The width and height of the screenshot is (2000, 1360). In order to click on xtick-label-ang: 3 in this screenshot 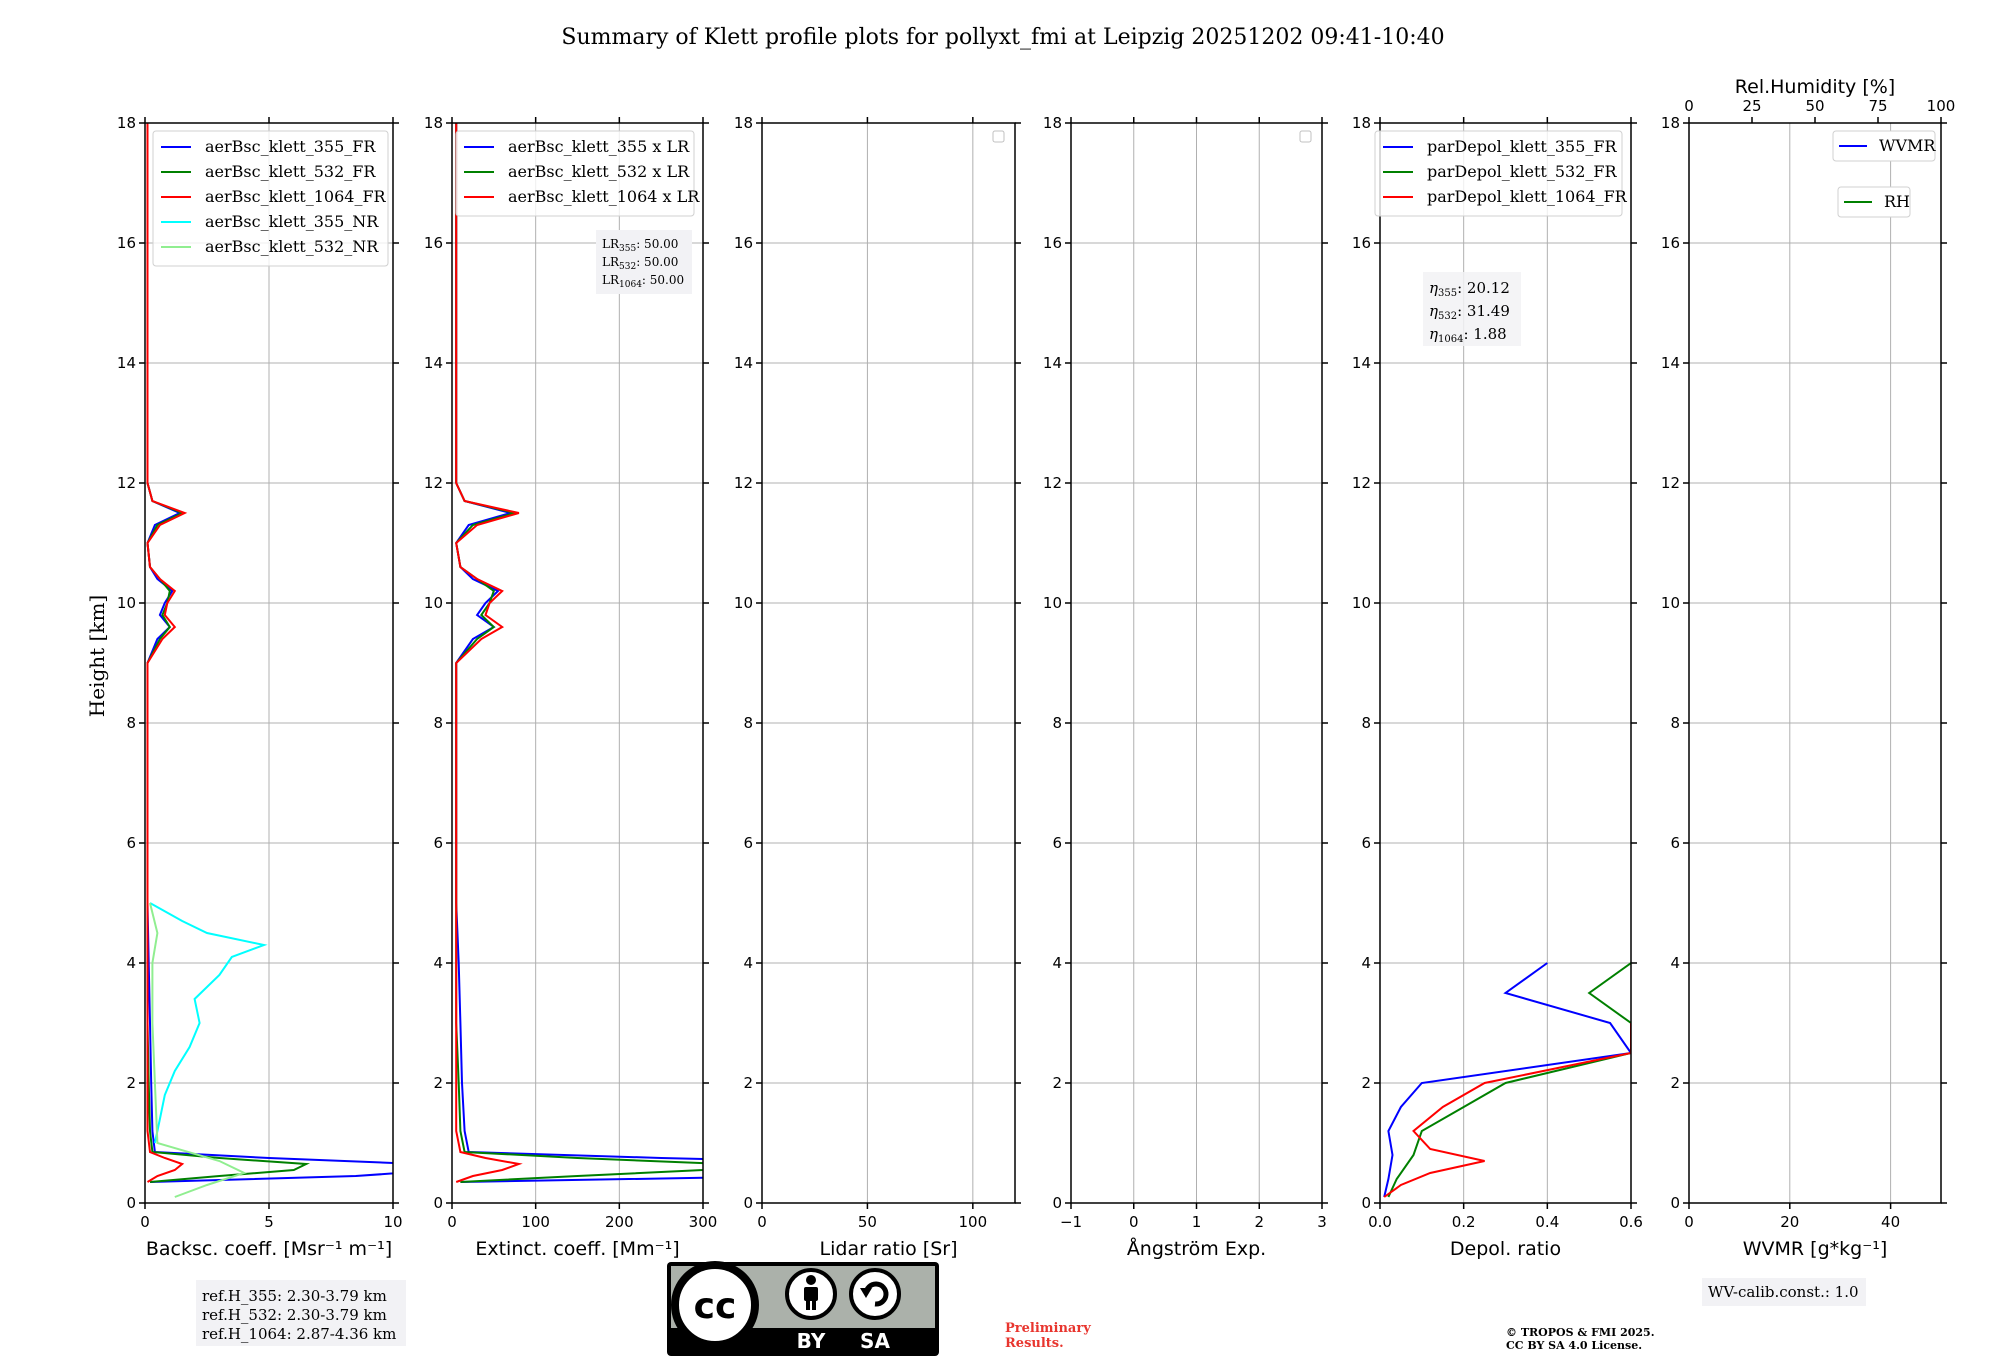, I will do `click(1322, 1222)`.